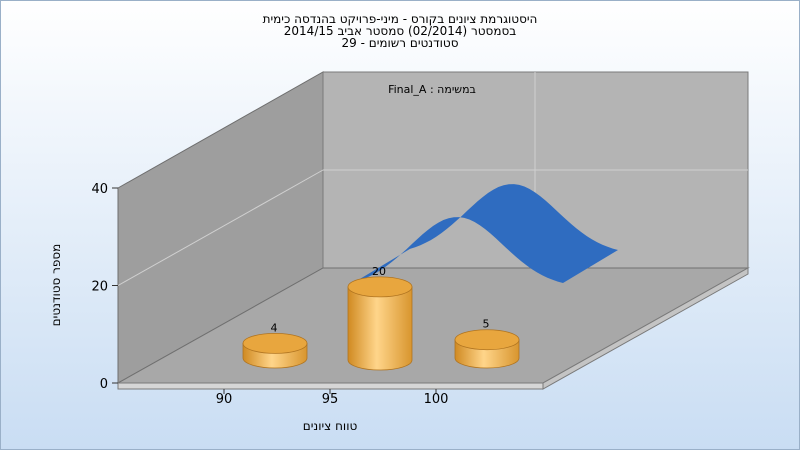  What do you see at coordinates (56, 285) in the screenshot?
I see `y-axis-label: מספר סטודנטים` at bounding box center [56, 285].